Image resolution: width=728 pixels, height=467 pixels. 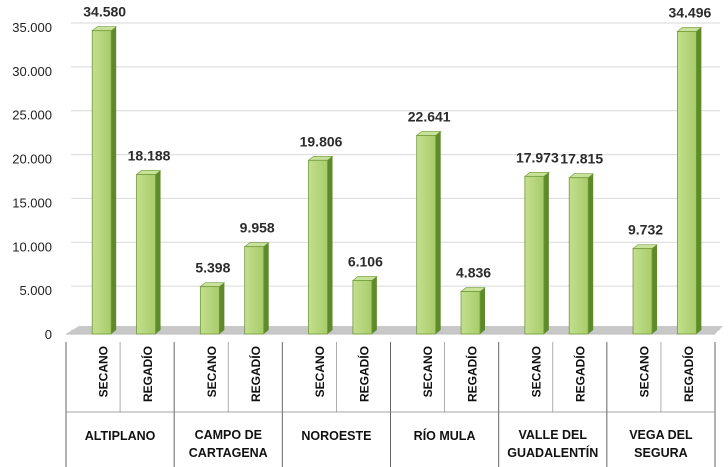 What do you see at coordinates (321, 141) in the screenshot?
I see `data-label: 19.806` at bounding box center [321, 141].